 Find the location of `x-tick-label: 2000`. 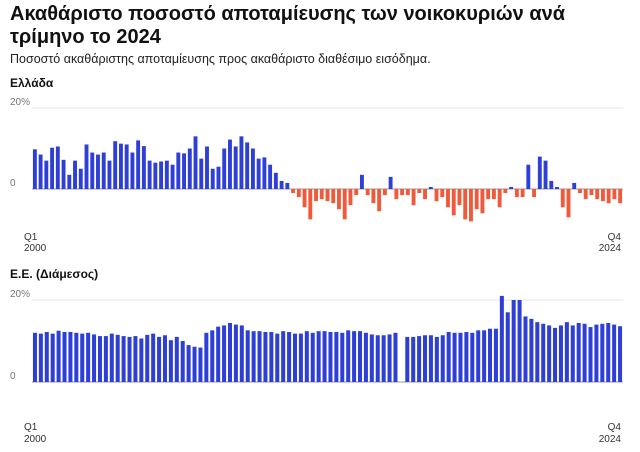

x-tick-label: 2000 is located at coordinates (35, 248).